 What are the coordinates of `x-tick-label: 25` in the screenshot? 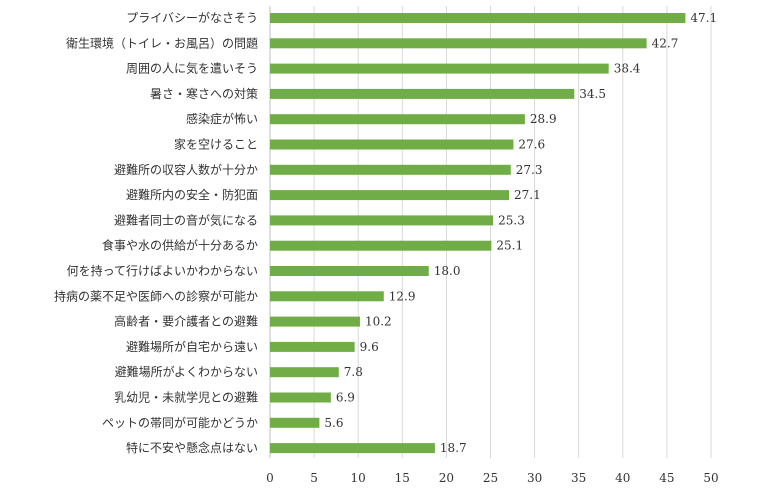 It's located at (490, 478).